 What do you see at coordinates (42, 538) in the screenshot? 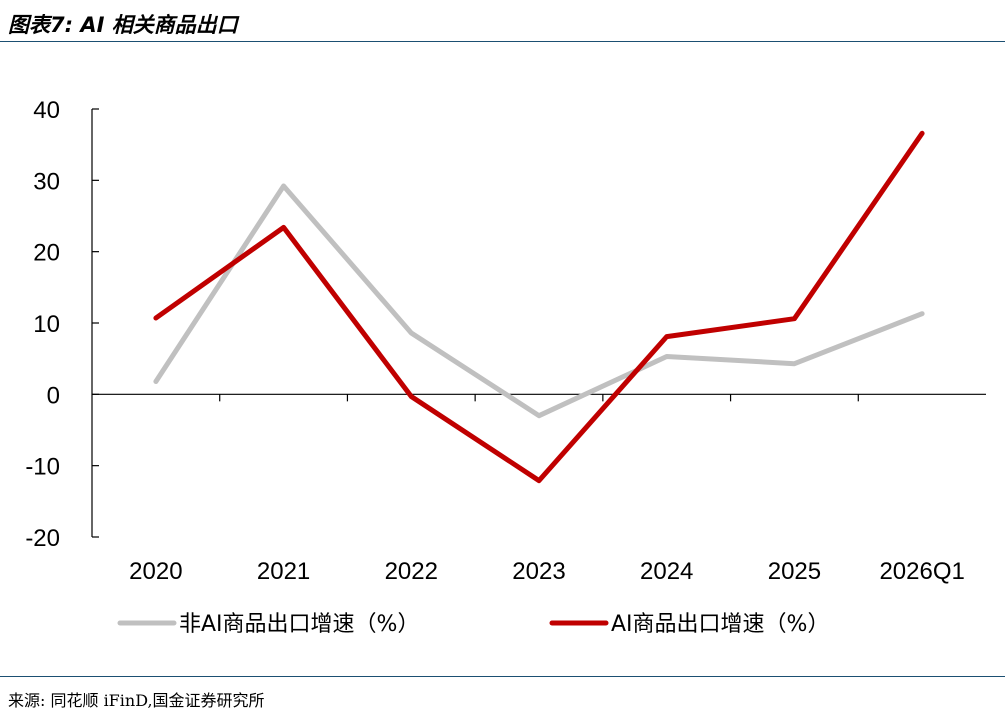
I see `y-tick-label: -20` at bounding box center [42, 538].